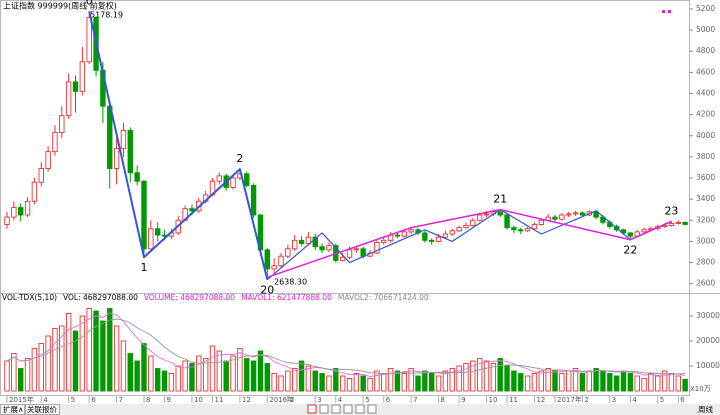  What do you see at coordinates (89, 3) in the screenshot?
I see `wave-label: 0` at bounding box center [89, 3].